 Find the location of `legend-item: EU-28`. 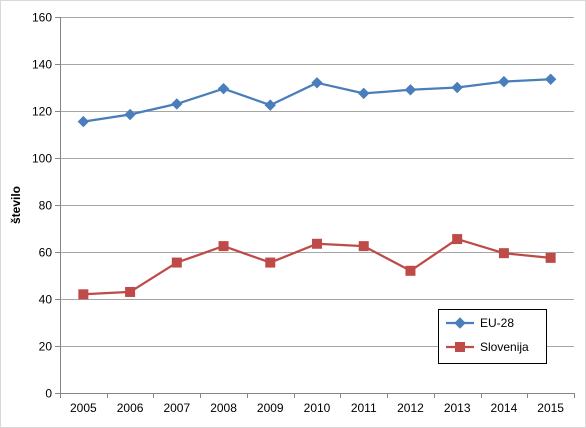

legend-item: EU-28 is located at coordinates (480, 323).